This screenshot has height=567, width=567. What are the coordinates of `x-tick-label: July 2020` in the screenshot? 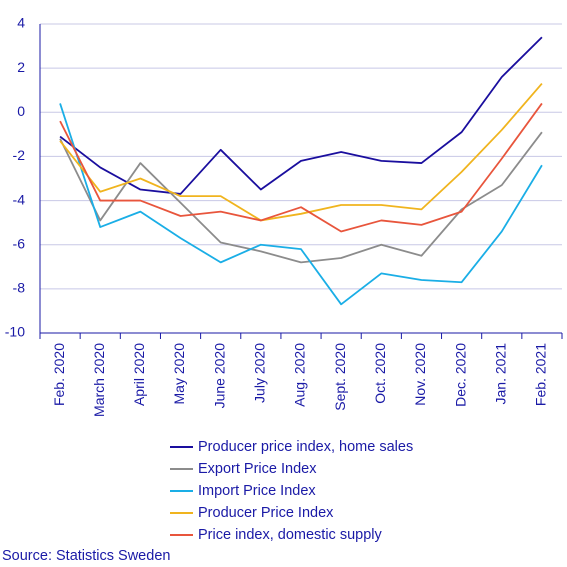 It's located at (260, 373).